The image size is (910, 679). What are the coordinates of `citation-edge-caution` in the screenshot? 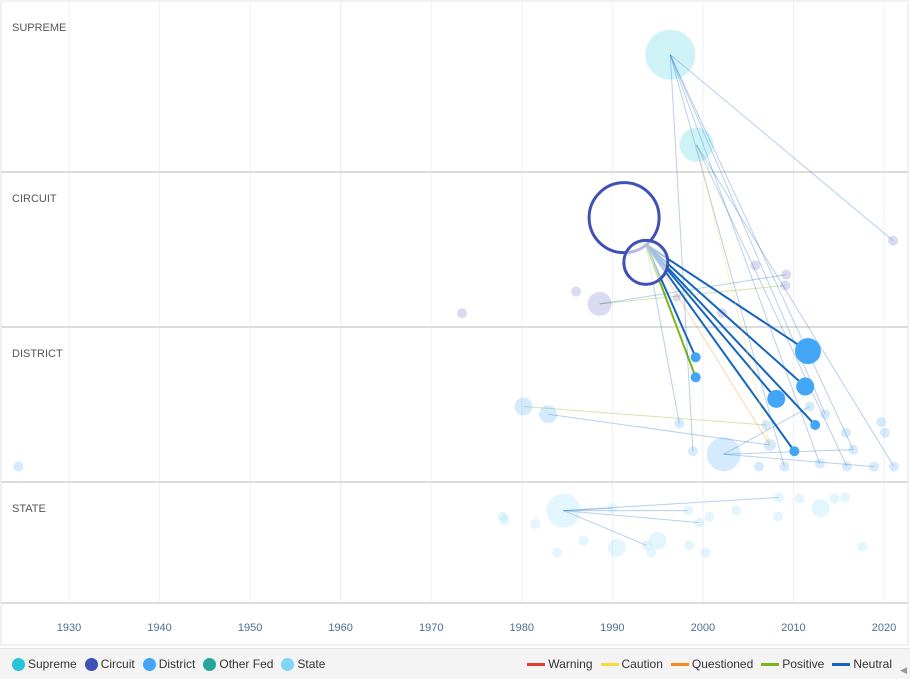 It's located at (733, 295).